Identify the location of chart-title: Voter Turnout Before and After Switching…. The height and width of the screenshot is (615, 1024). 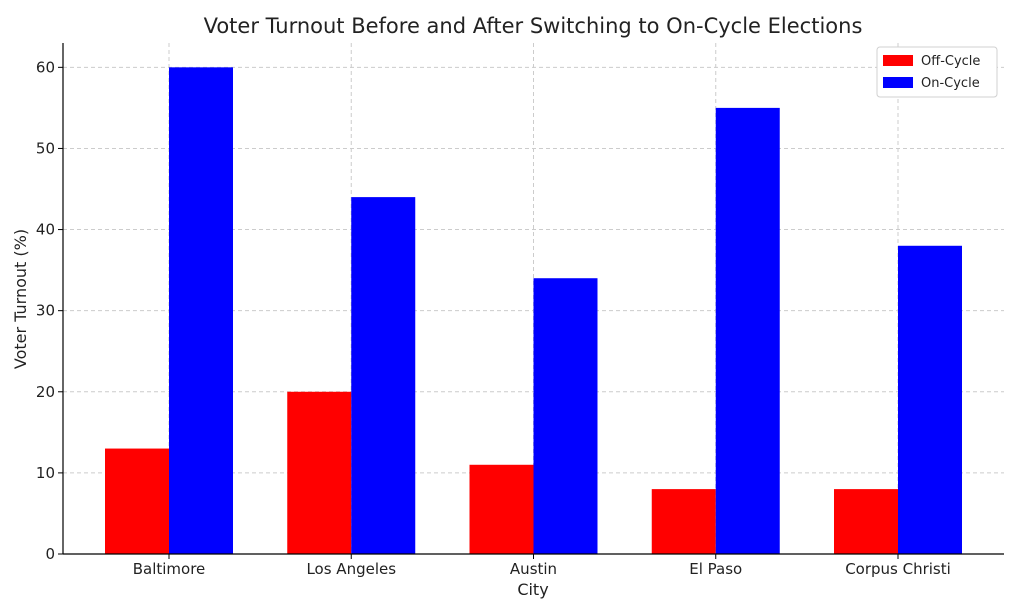
(533, 26).